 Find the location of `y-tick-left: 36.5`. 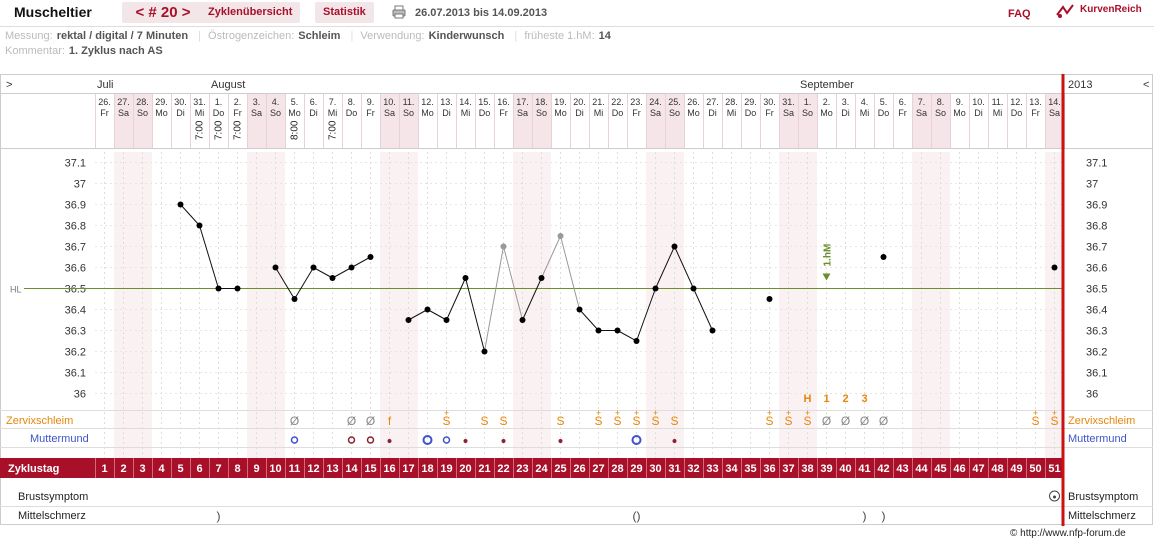

y-tick-left: 36.5 is located at coordinates (75, 290).